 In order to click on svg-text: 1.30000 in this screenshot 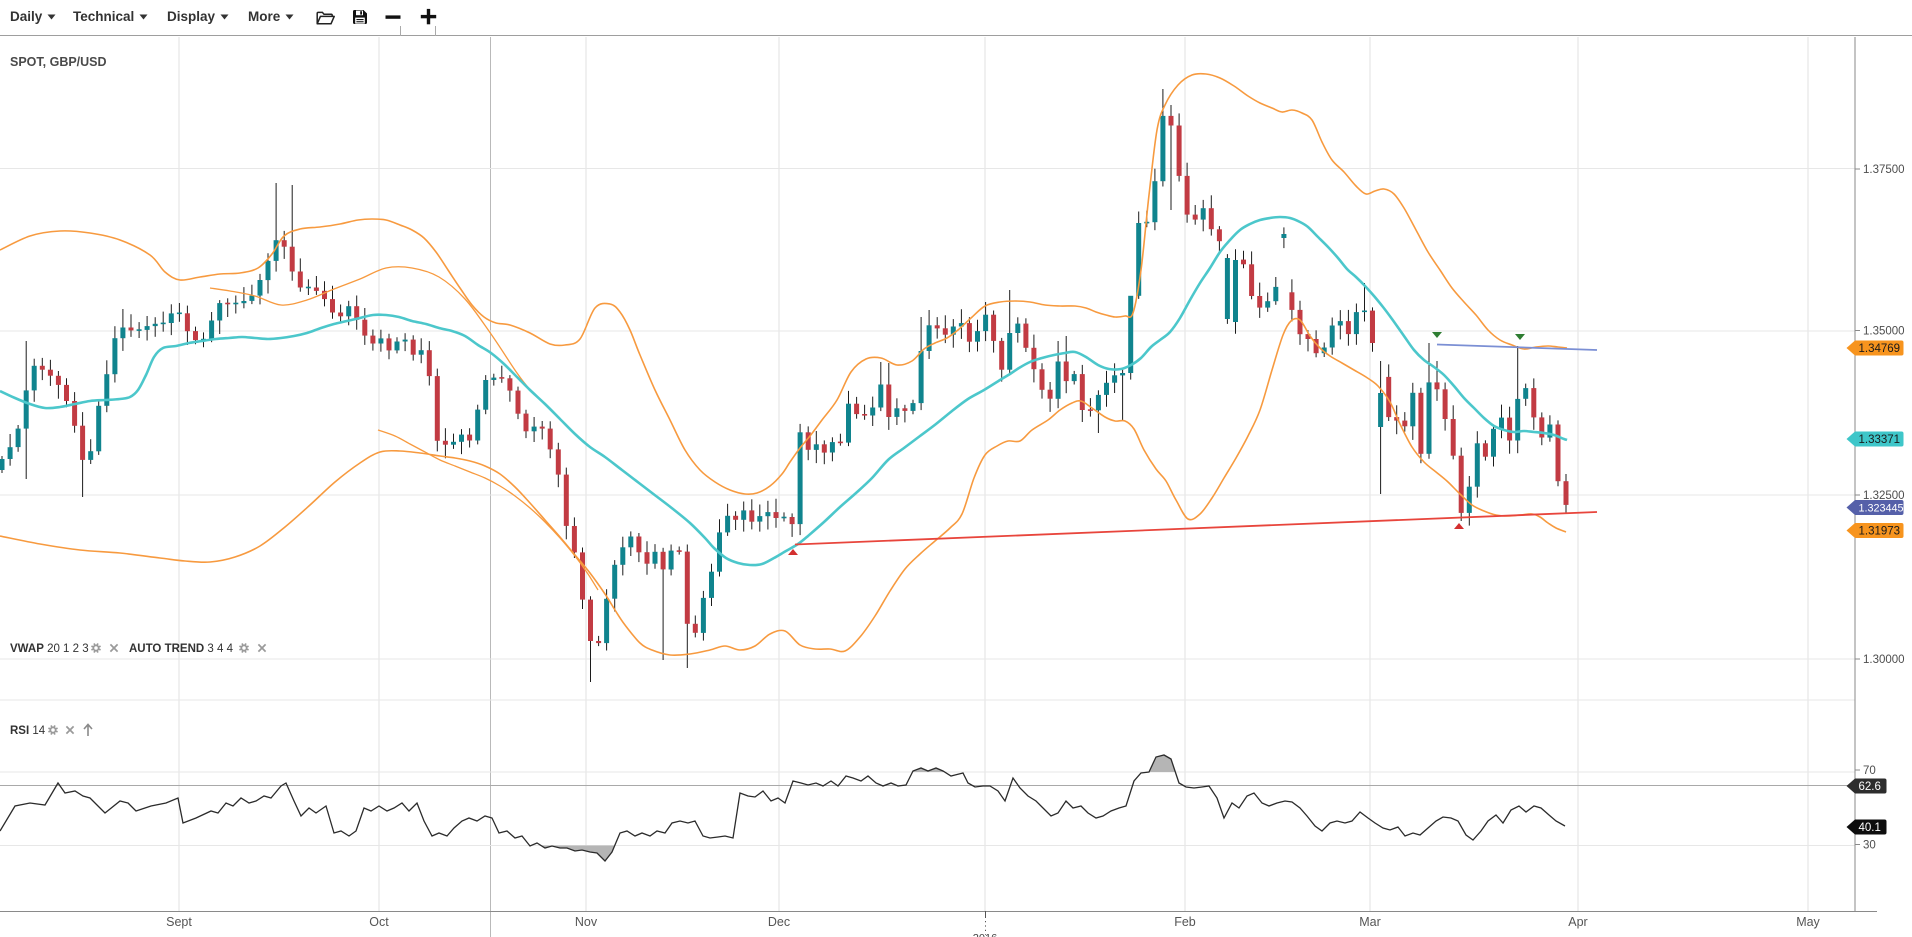, I will do `click(1884, 660)`.